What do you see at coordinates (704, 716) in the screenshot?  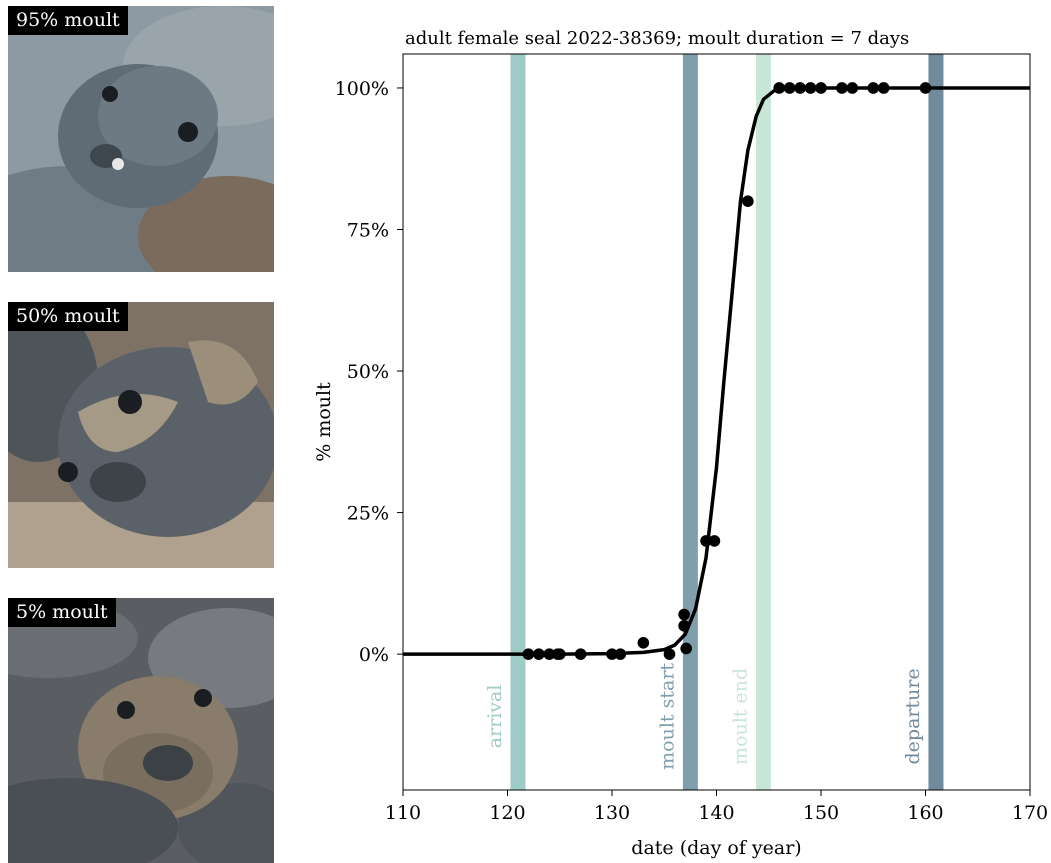 I see `moult-event-labels: arrival moult start moult end departure` at bounding box center [704, 716].